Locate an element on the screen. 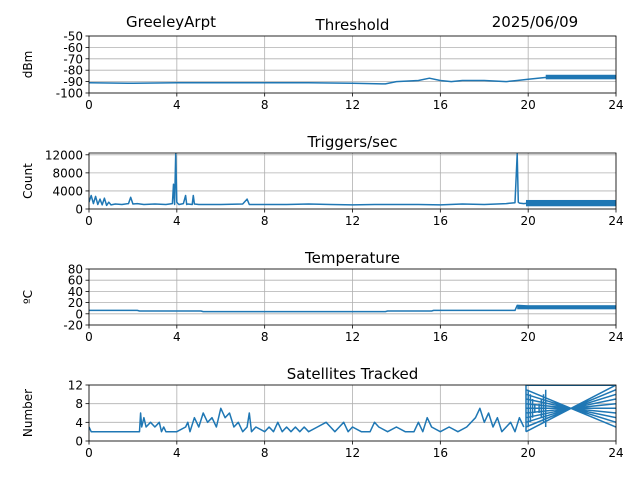  triggers-sec-xtick-label-12: 12 is located at coordinates (352, 221).